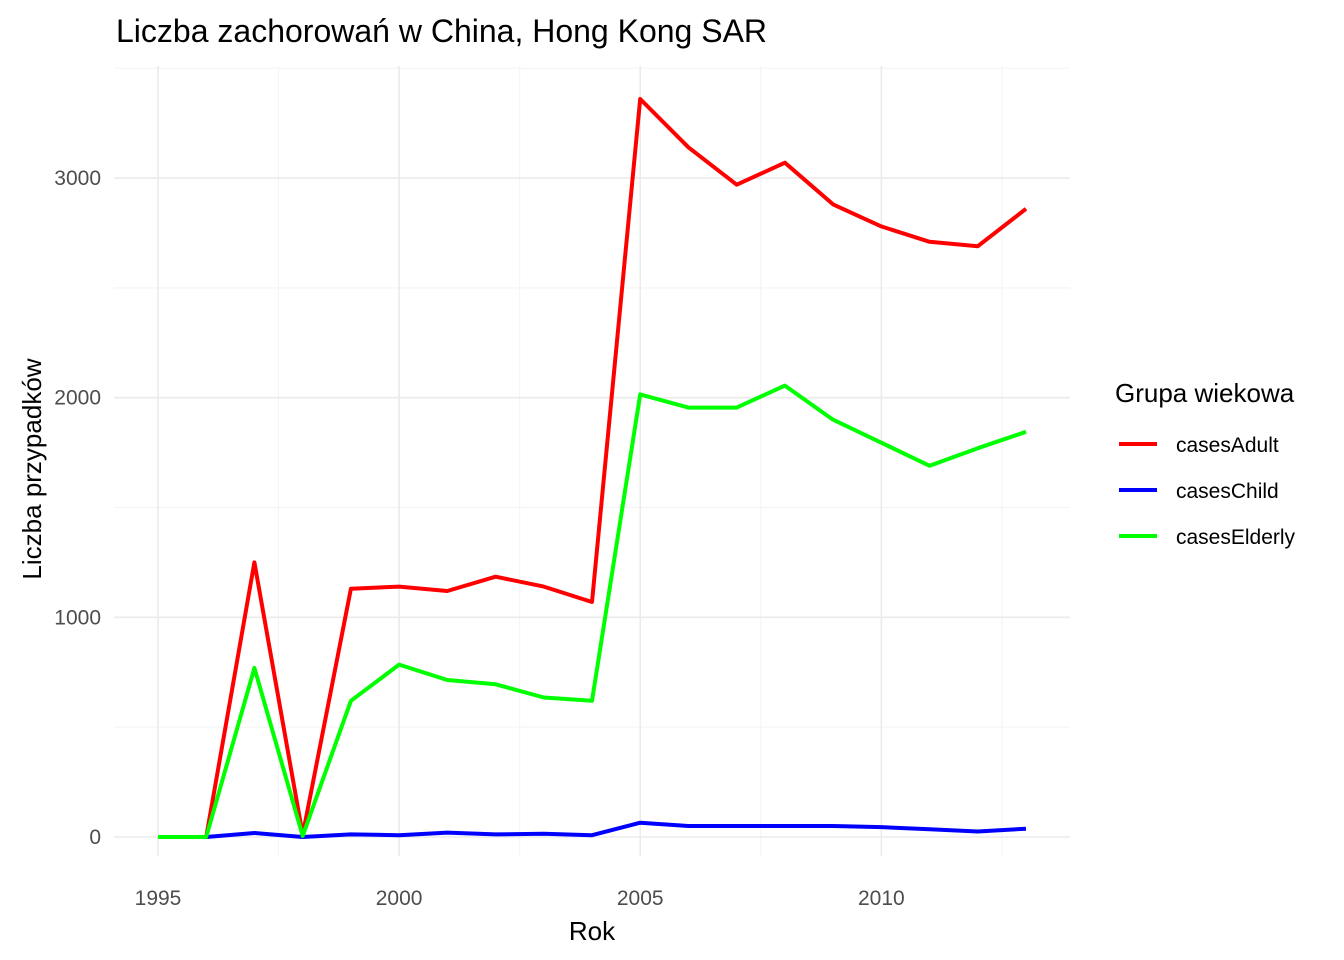 The height and width of the screenshot is (960, 1344). What do you see at coordinates (881, 898) in the screenshot?
I see `x-tick-label: 2010` at bounding box center [881, 898].